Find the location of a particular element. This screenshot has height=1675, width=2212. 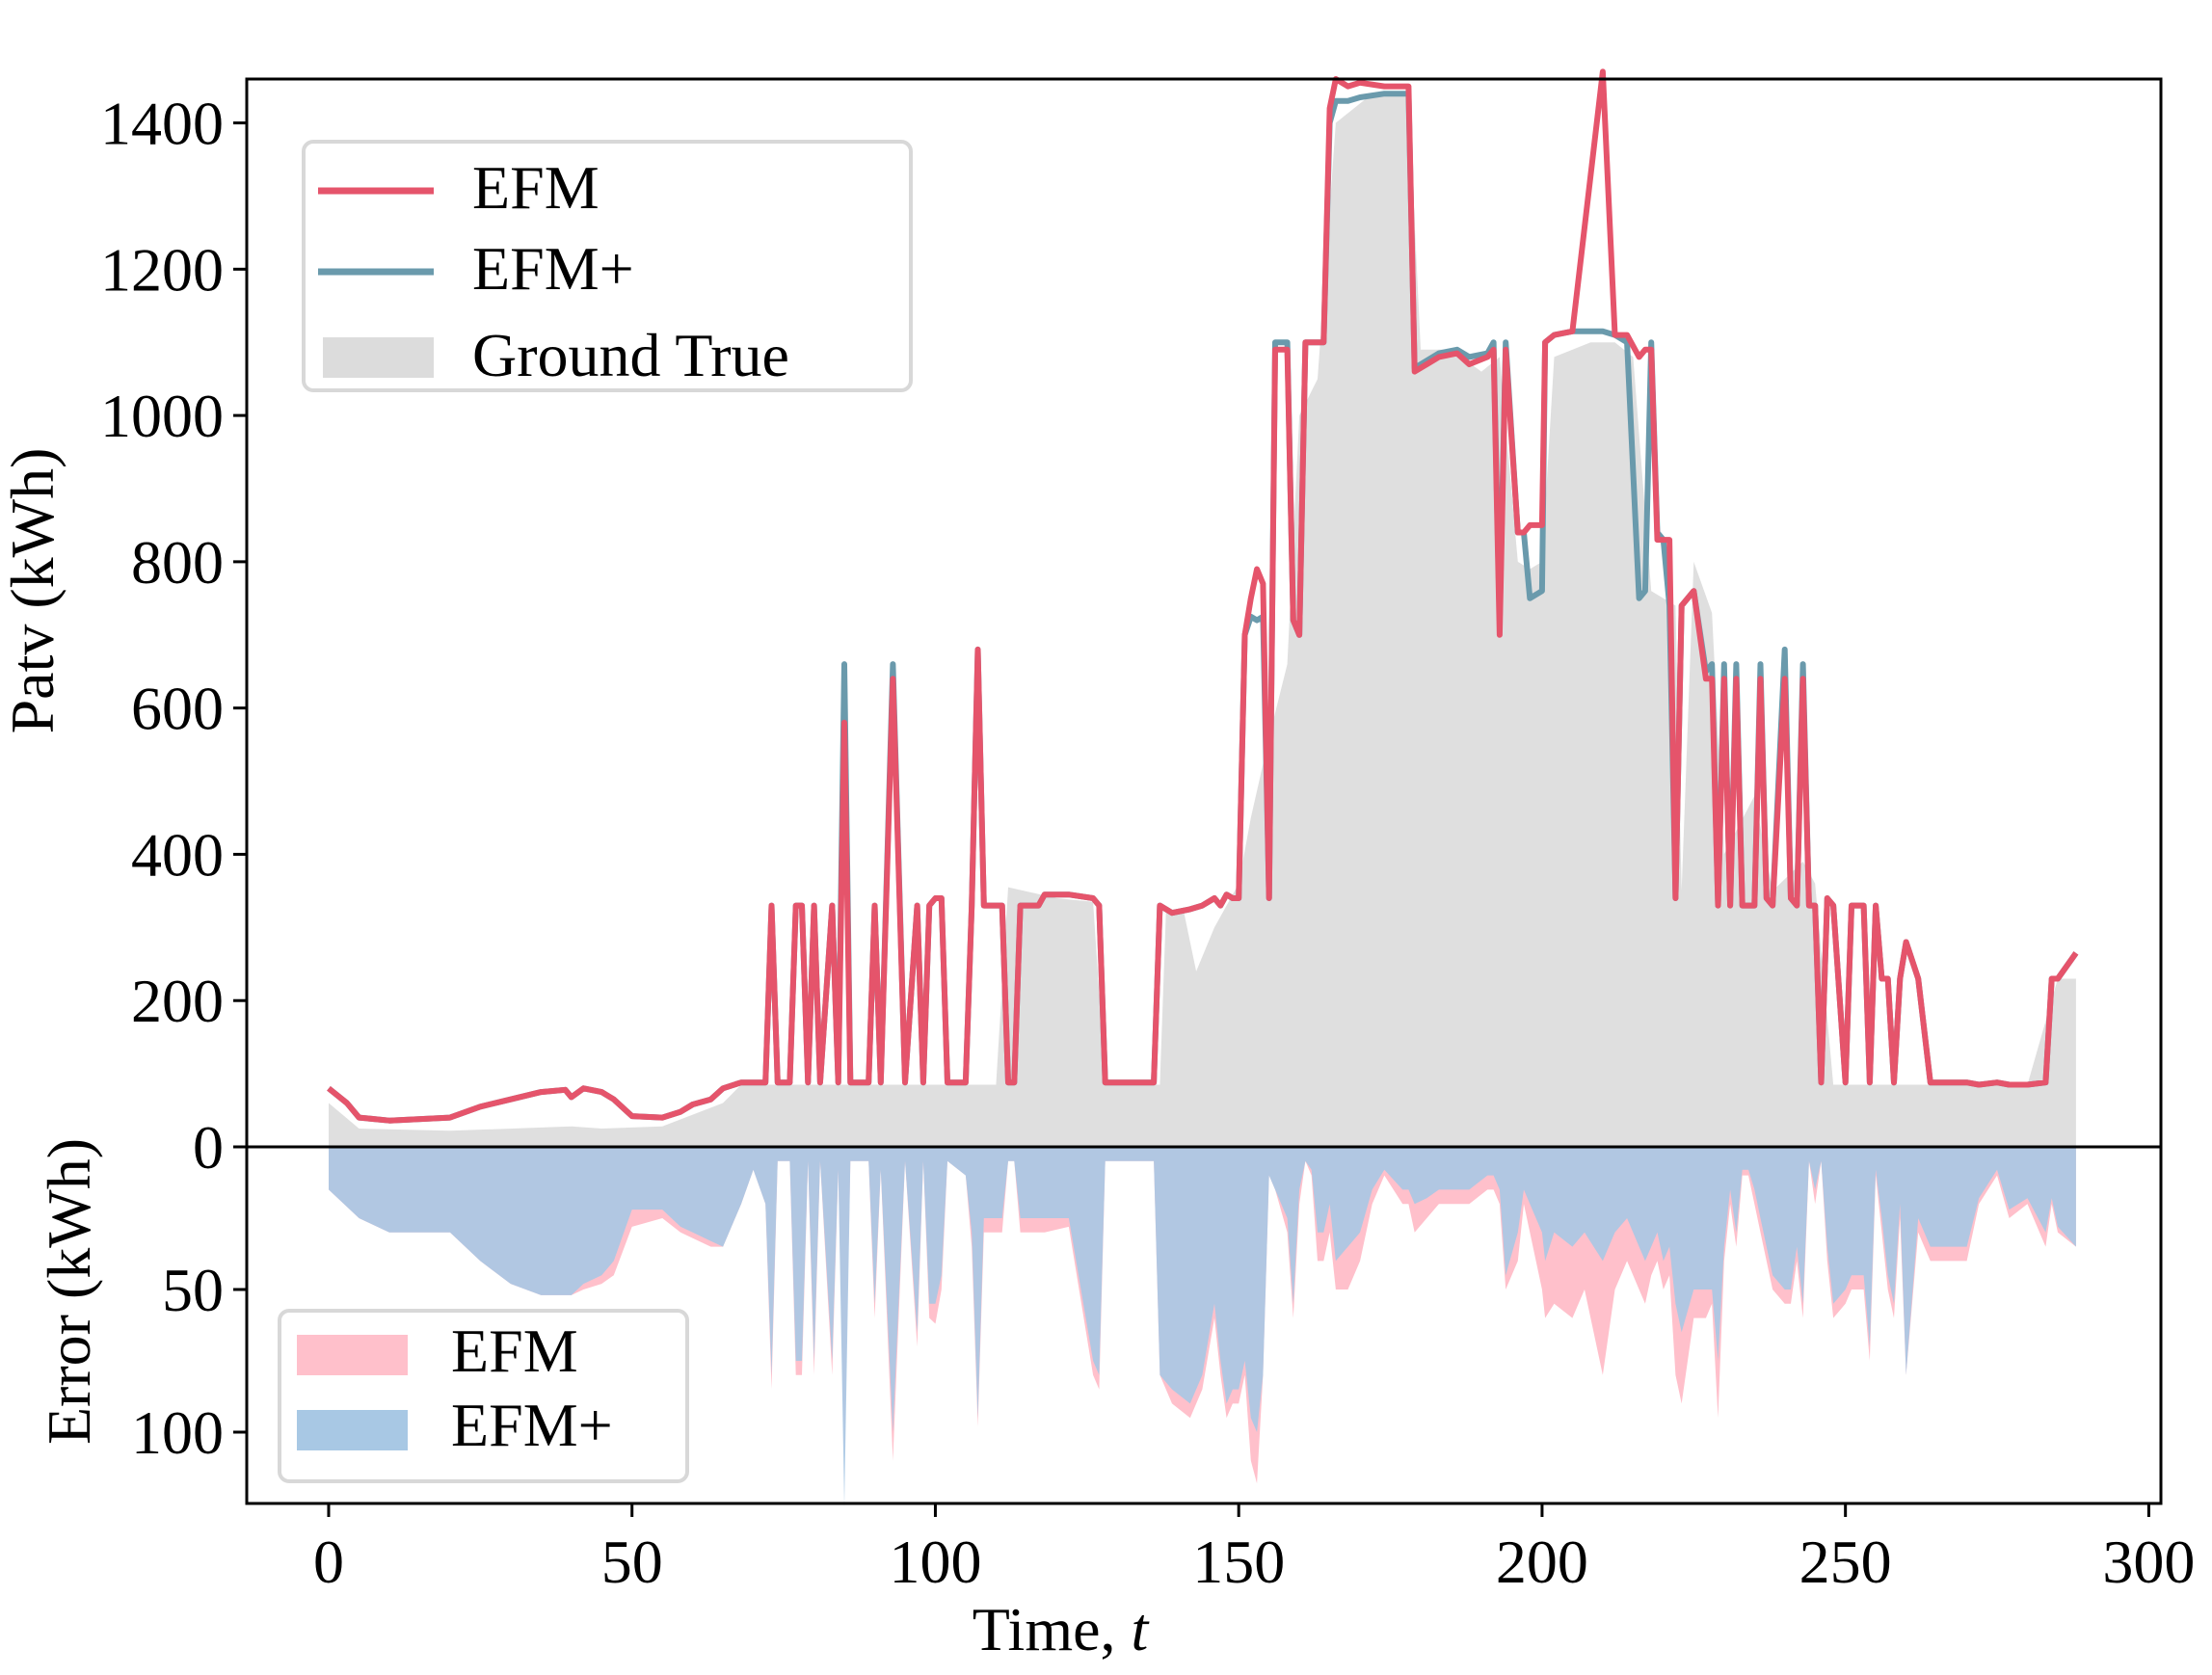

y-tick-label-patv: 800 is located at coordinates (177, 563).